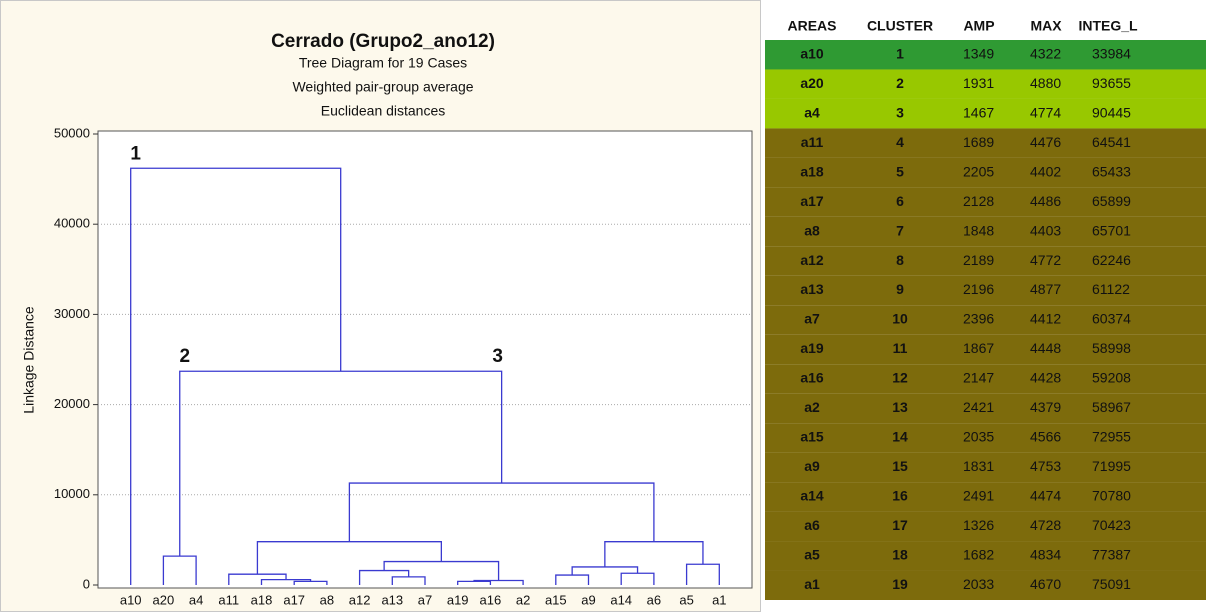  Describe the element at coordinates (978, 83) in the screenshot. I see `table-cell: 1931` at that location.